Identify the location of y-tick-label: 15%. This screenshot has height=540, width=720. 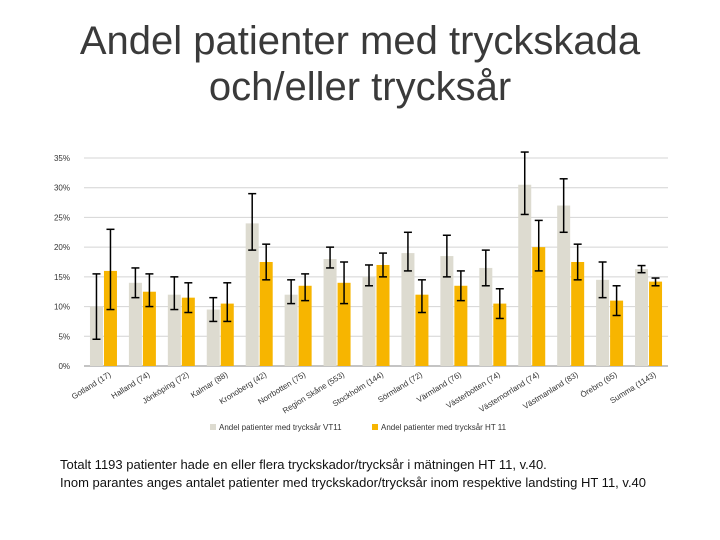
(62, 277).